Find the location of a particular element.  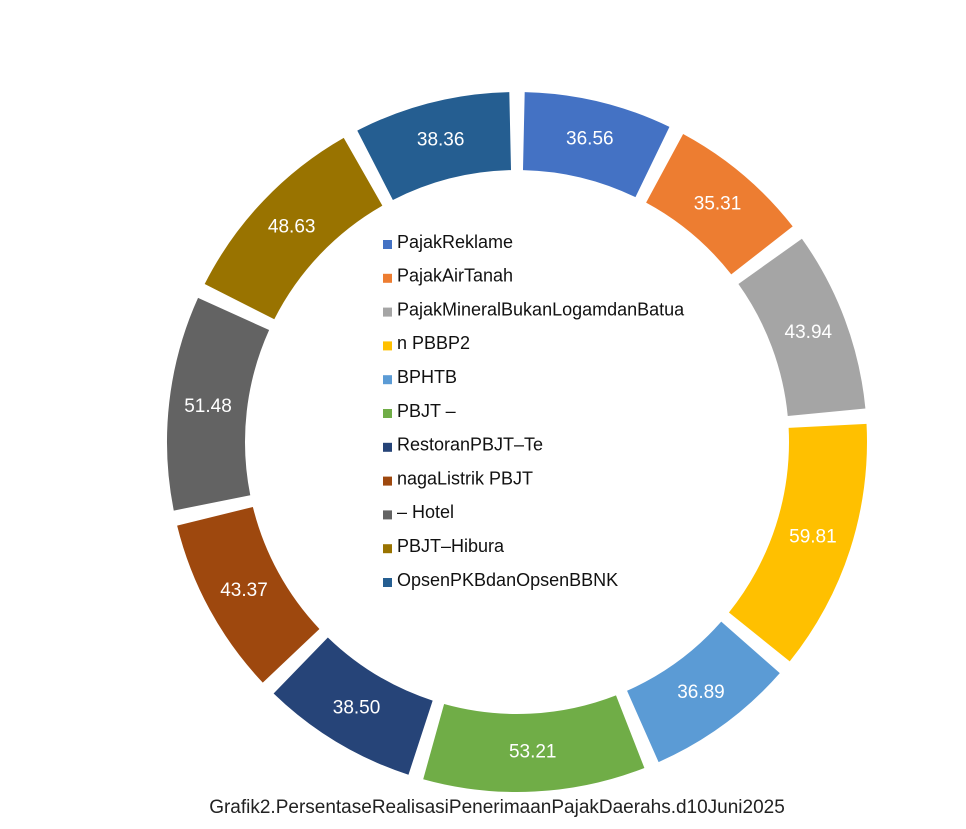

legend-label: – Hotel is located at coordinates (425, 512).